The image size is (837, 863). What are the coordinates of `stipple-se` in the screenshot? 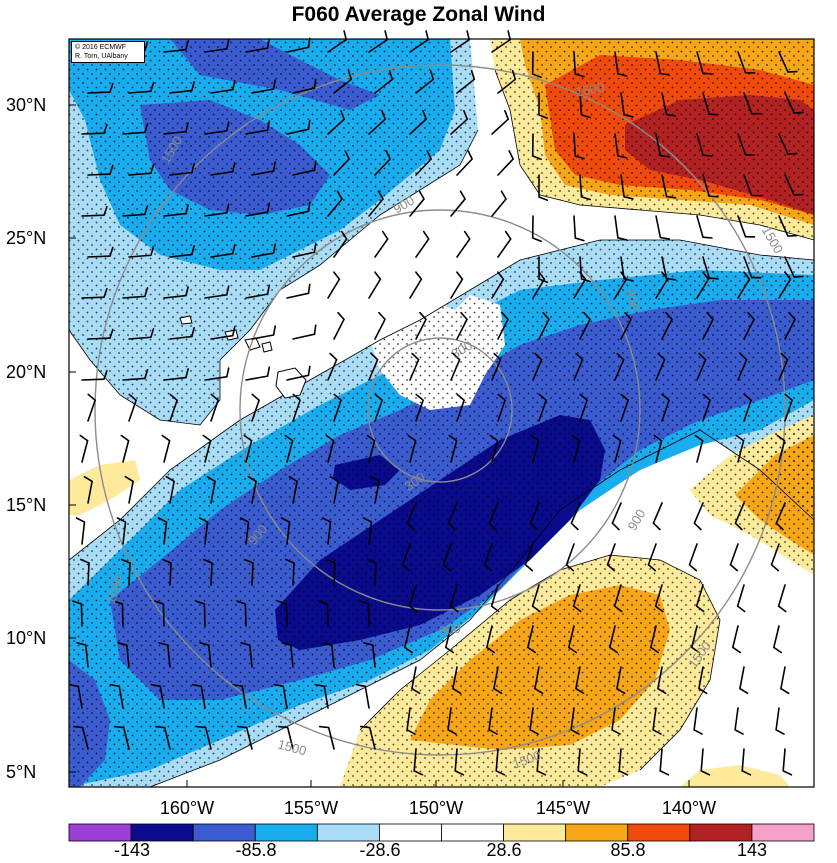 It's located at (530, 671).